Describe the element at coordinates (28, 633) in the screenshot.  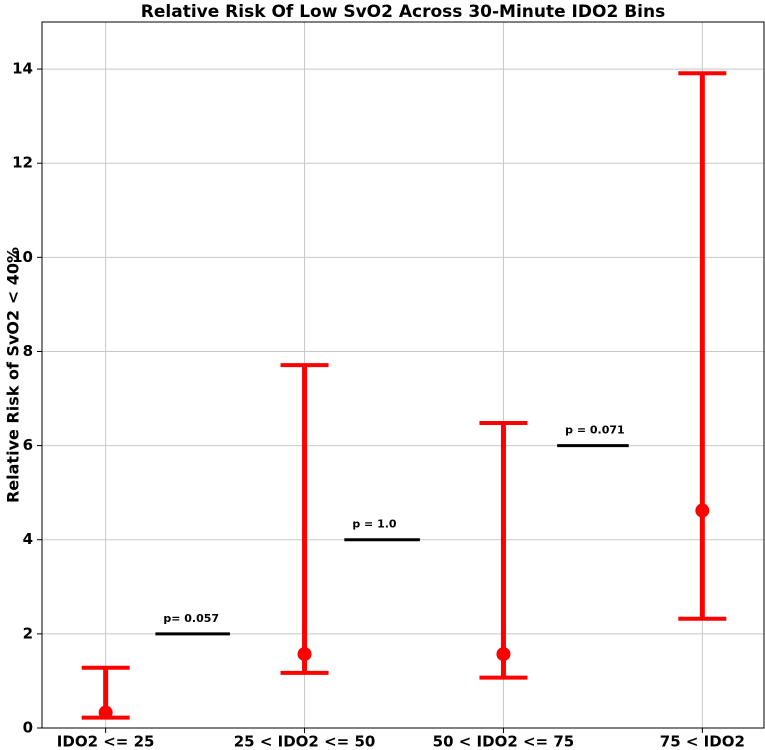
I see `y-tick-label: 2` at that location.